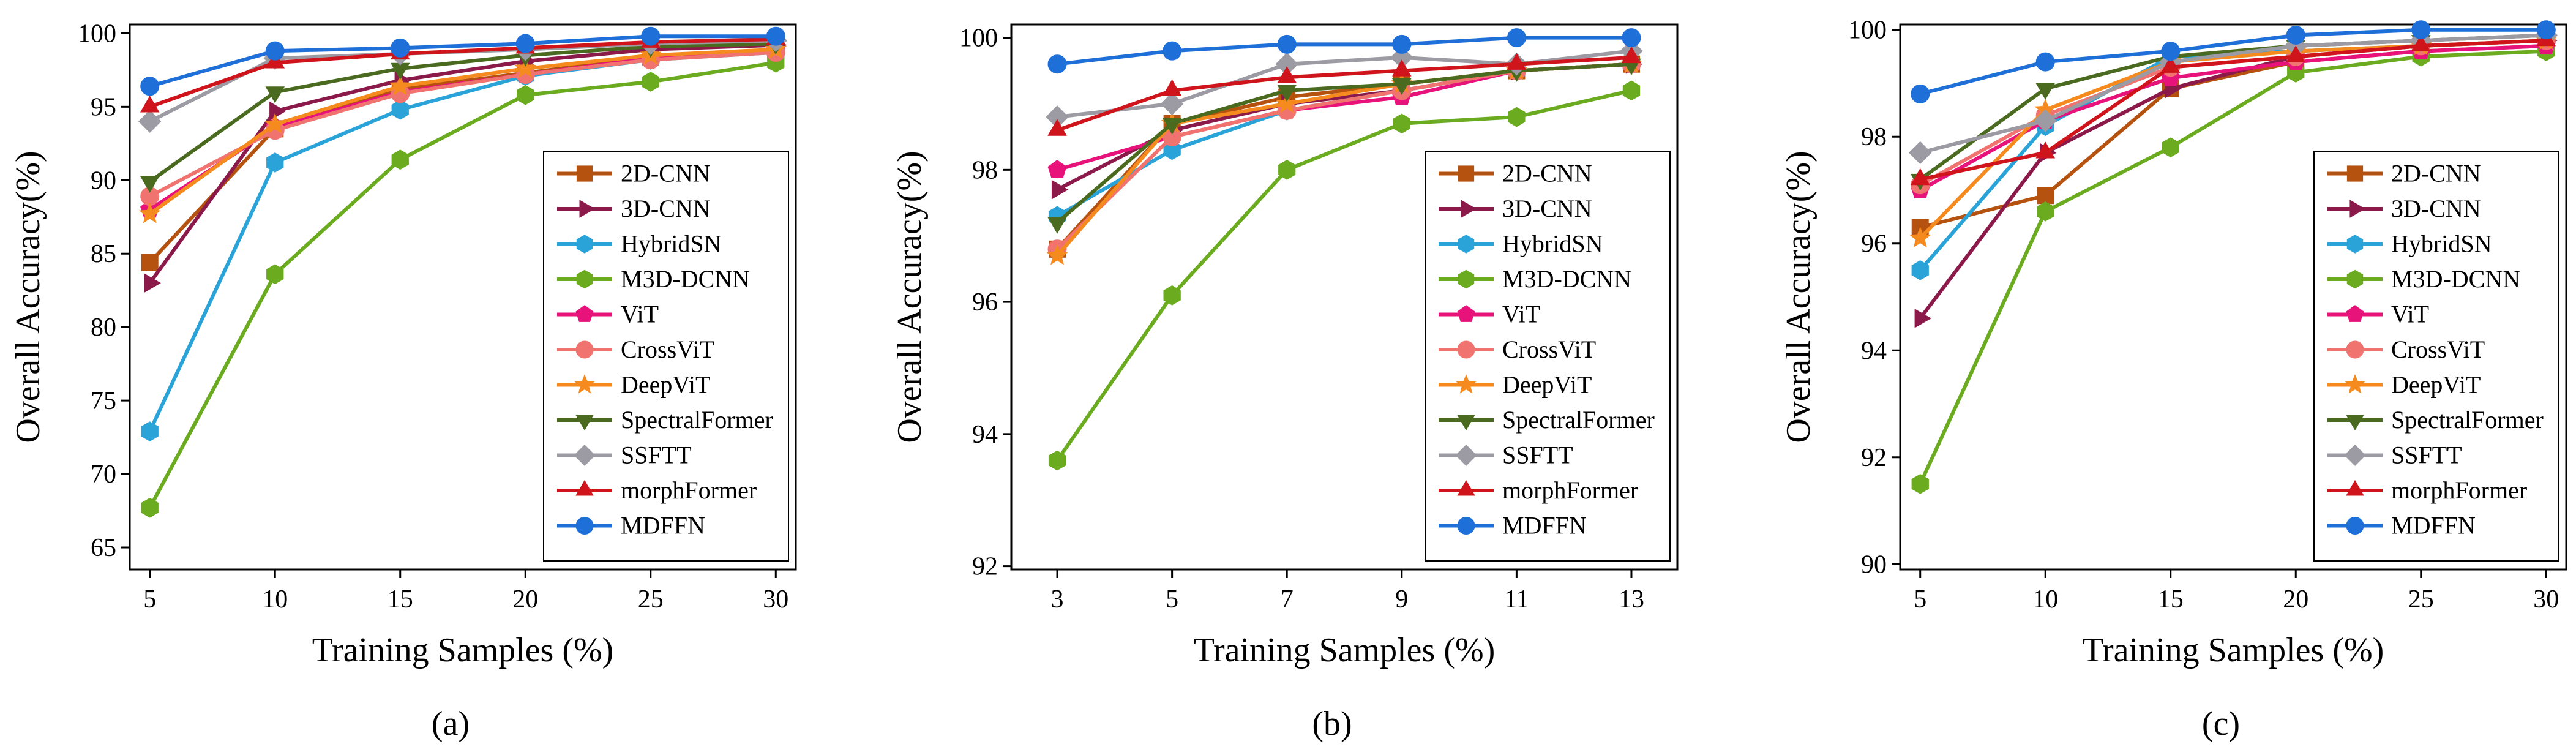 The width and height of the screenshot is (2576, 755). What do you see at coordinates (1631, 599) in the screenshot?
I see `x-tick-label: 13` at bounding box center [1631, 599].